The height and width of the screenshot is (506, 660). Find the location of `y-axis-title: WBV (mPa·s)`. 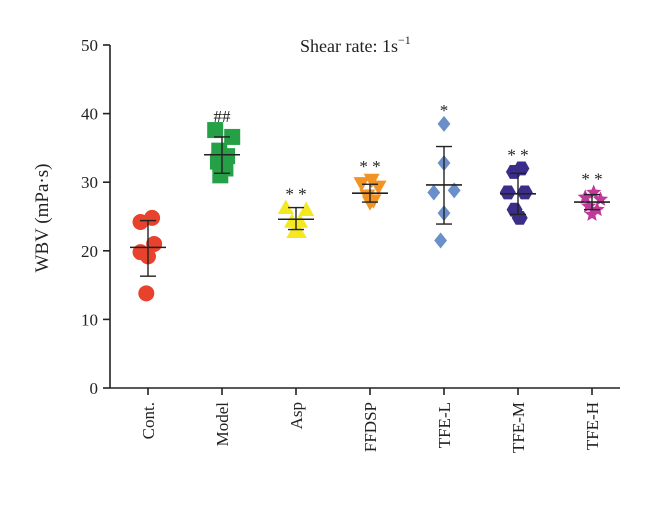

y-axis-title: WBV (mPa·s) is located at coordinates (42, 218).